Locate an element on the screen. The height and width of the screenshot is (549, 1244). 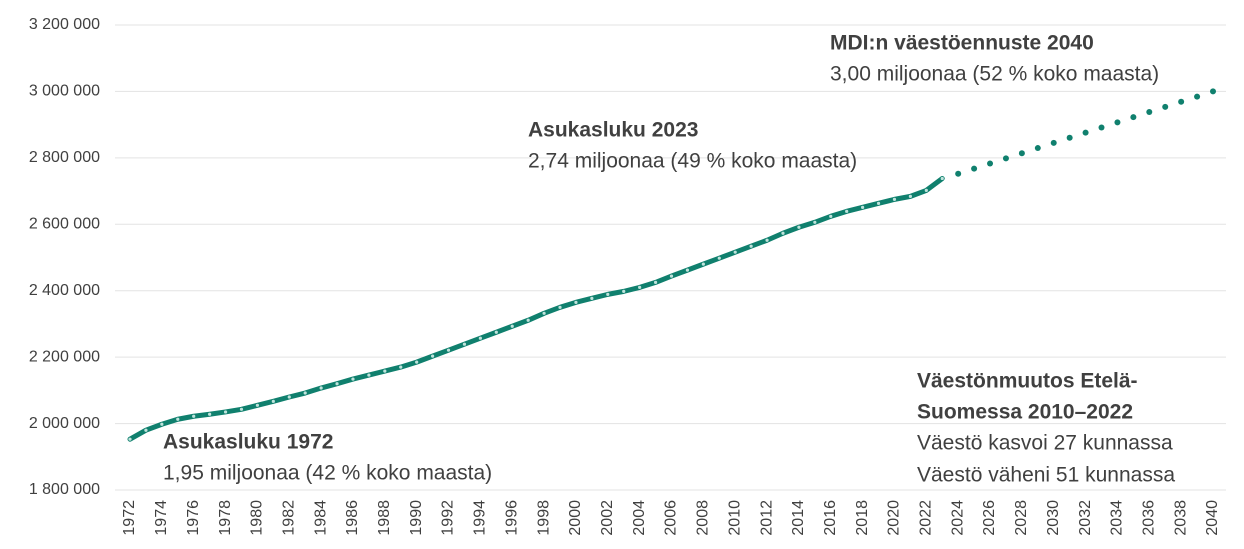
y-tick-label: 2 200 000 is located at coordinates (64, 356).